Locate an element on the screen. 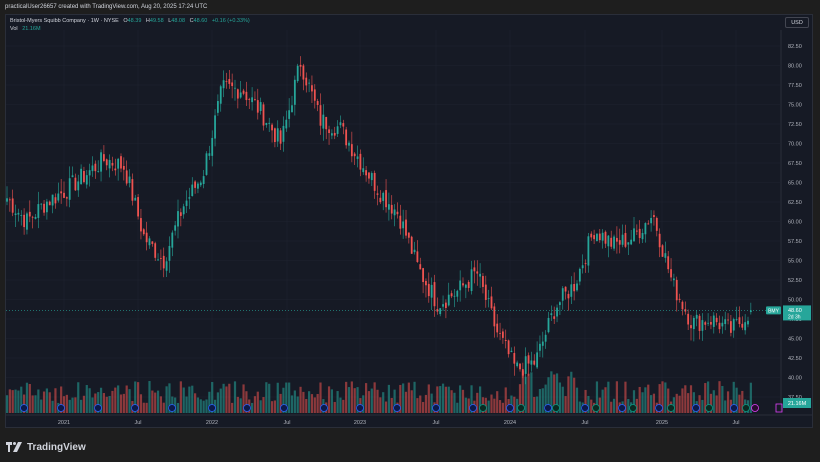 This screenshot has height=462, width=820. price-tick-label: 50.00 is located at coordinates (795, 301).